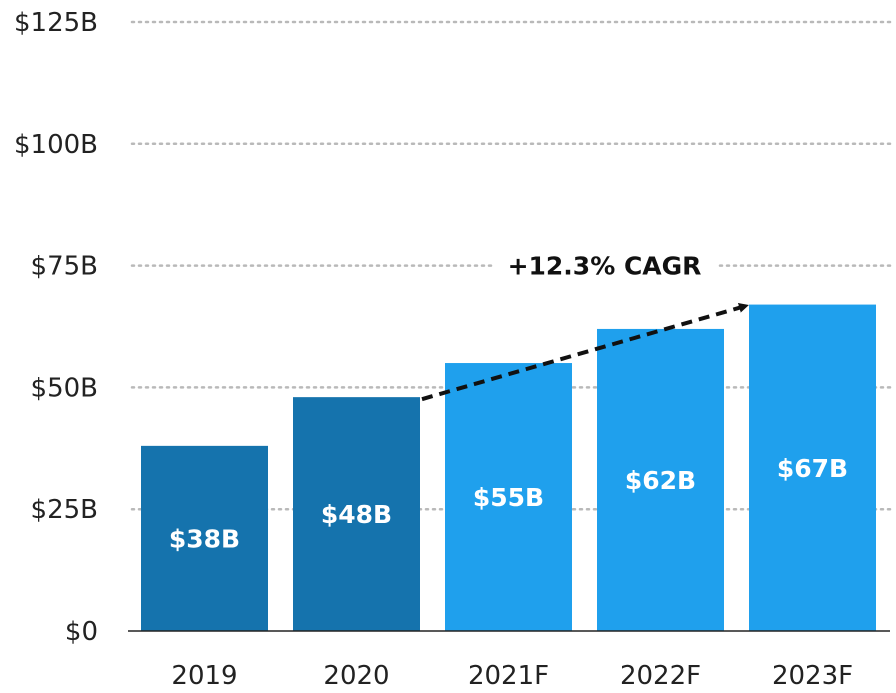  What do you see at coordinates (605, 266) in the screenshot?
I see `cagr-label: +12.3% CAGR` at bounding box center [605, 266].